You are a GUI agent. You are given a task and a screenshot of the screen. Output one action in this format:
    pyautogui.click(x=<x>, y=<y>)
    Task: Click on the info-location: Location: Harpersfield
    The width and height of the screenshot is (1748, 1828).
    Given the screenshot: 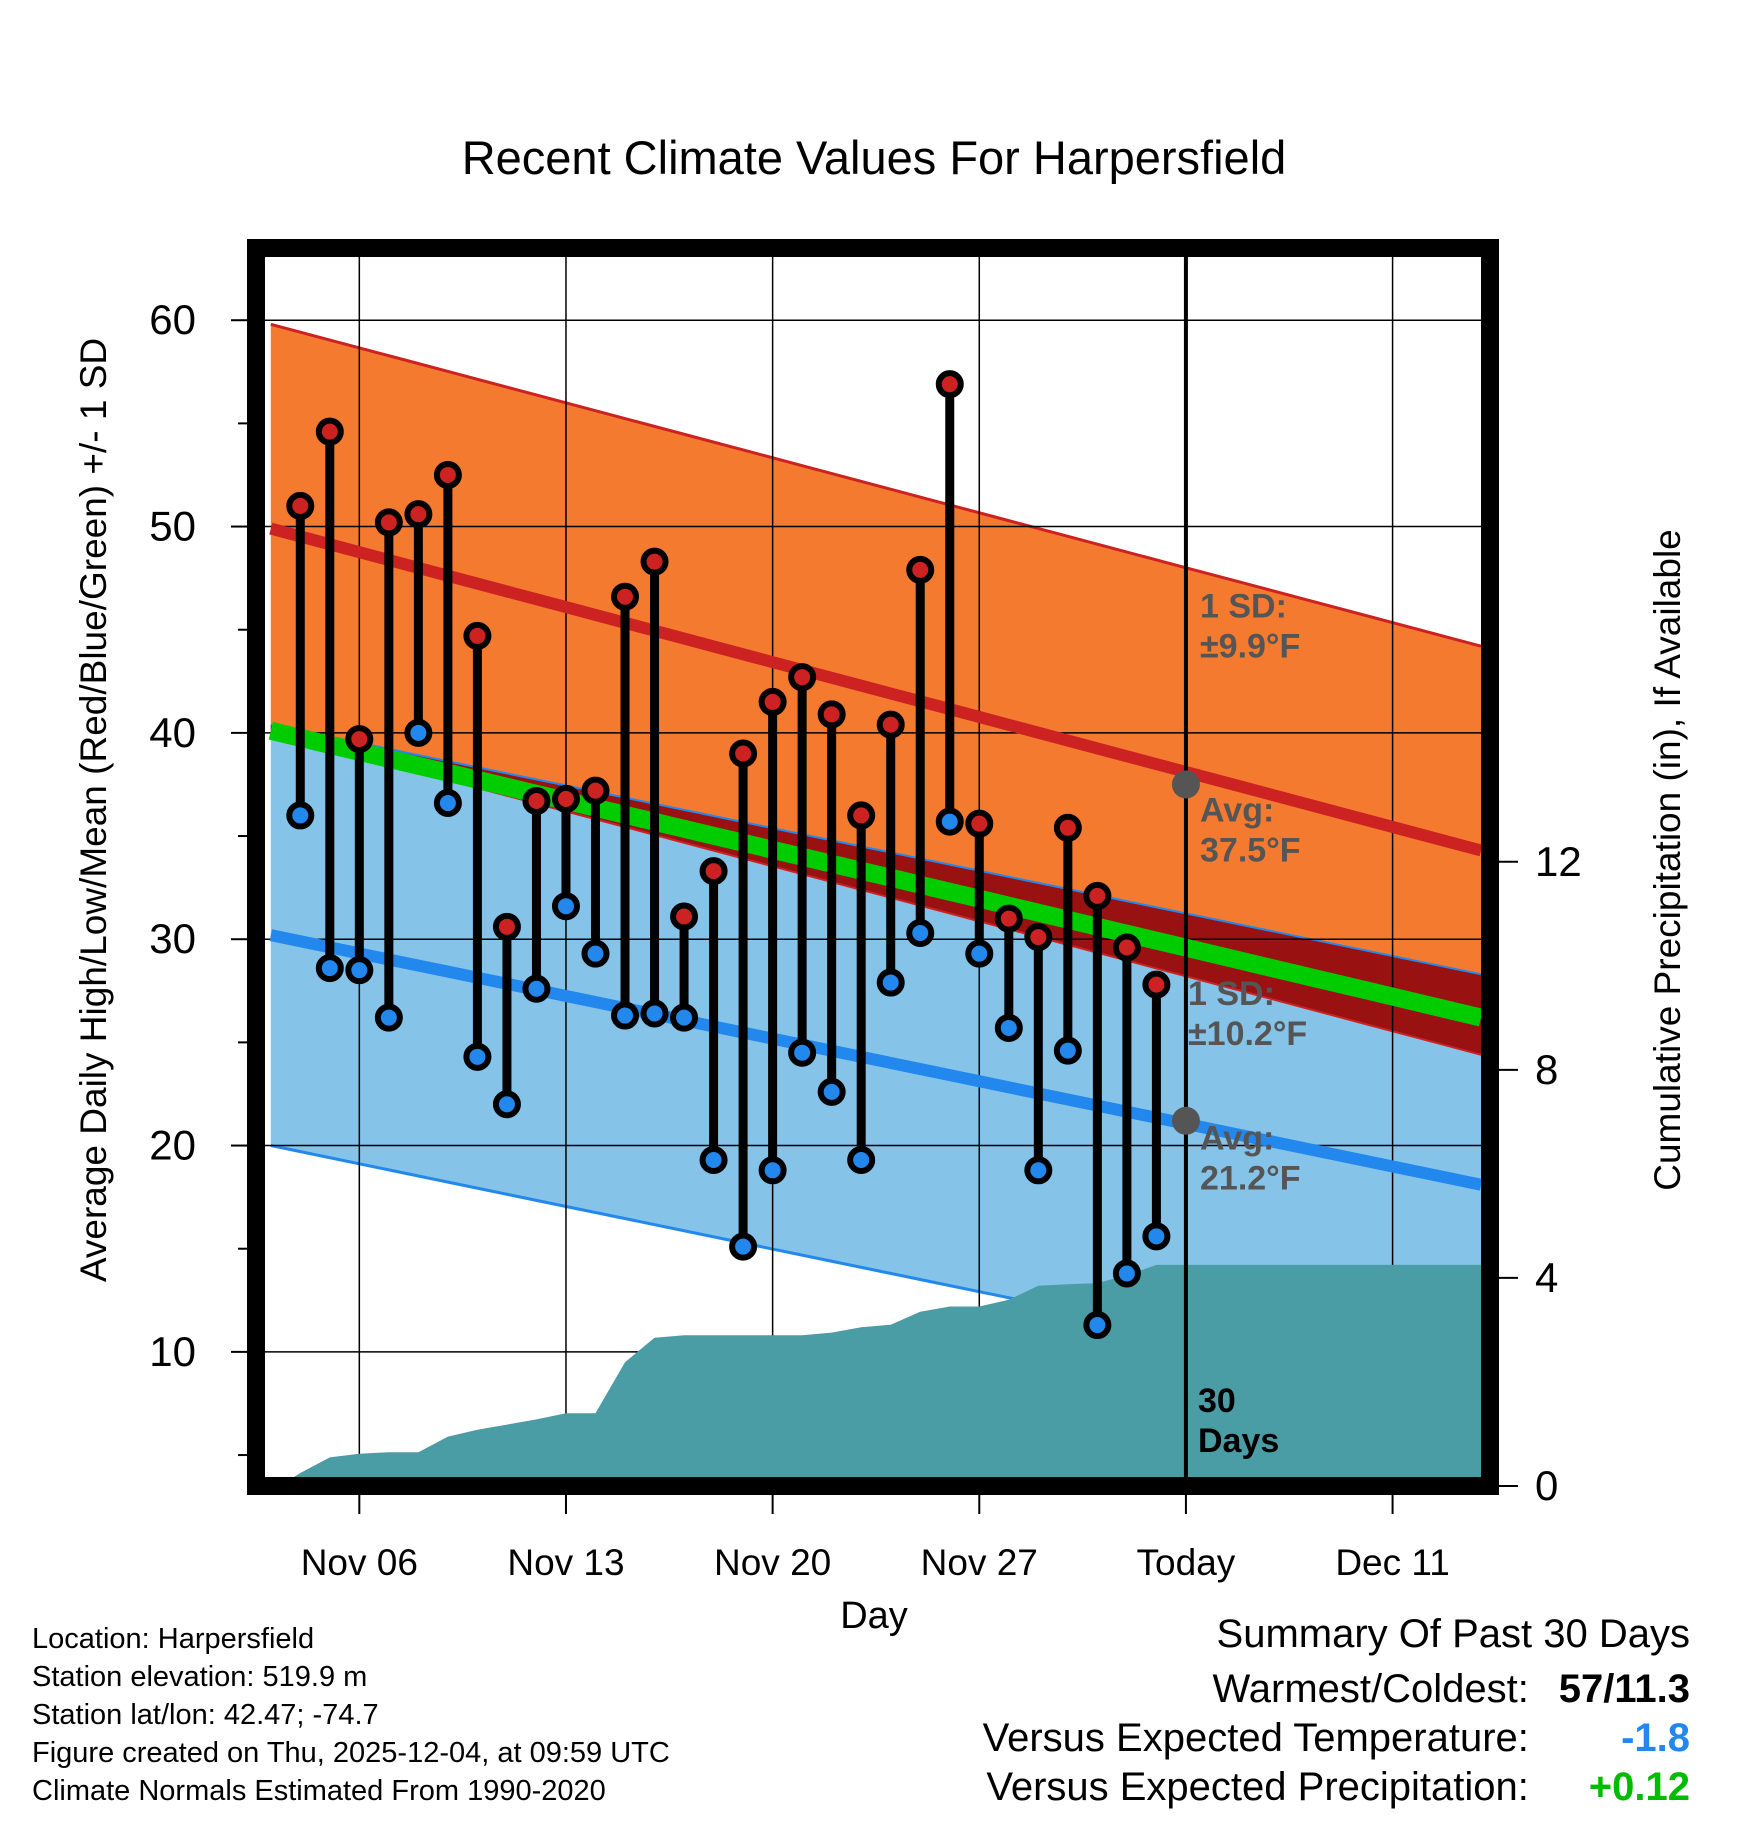 What is the action you would take?
    pyautogui.click(x=173, y=1639)
    